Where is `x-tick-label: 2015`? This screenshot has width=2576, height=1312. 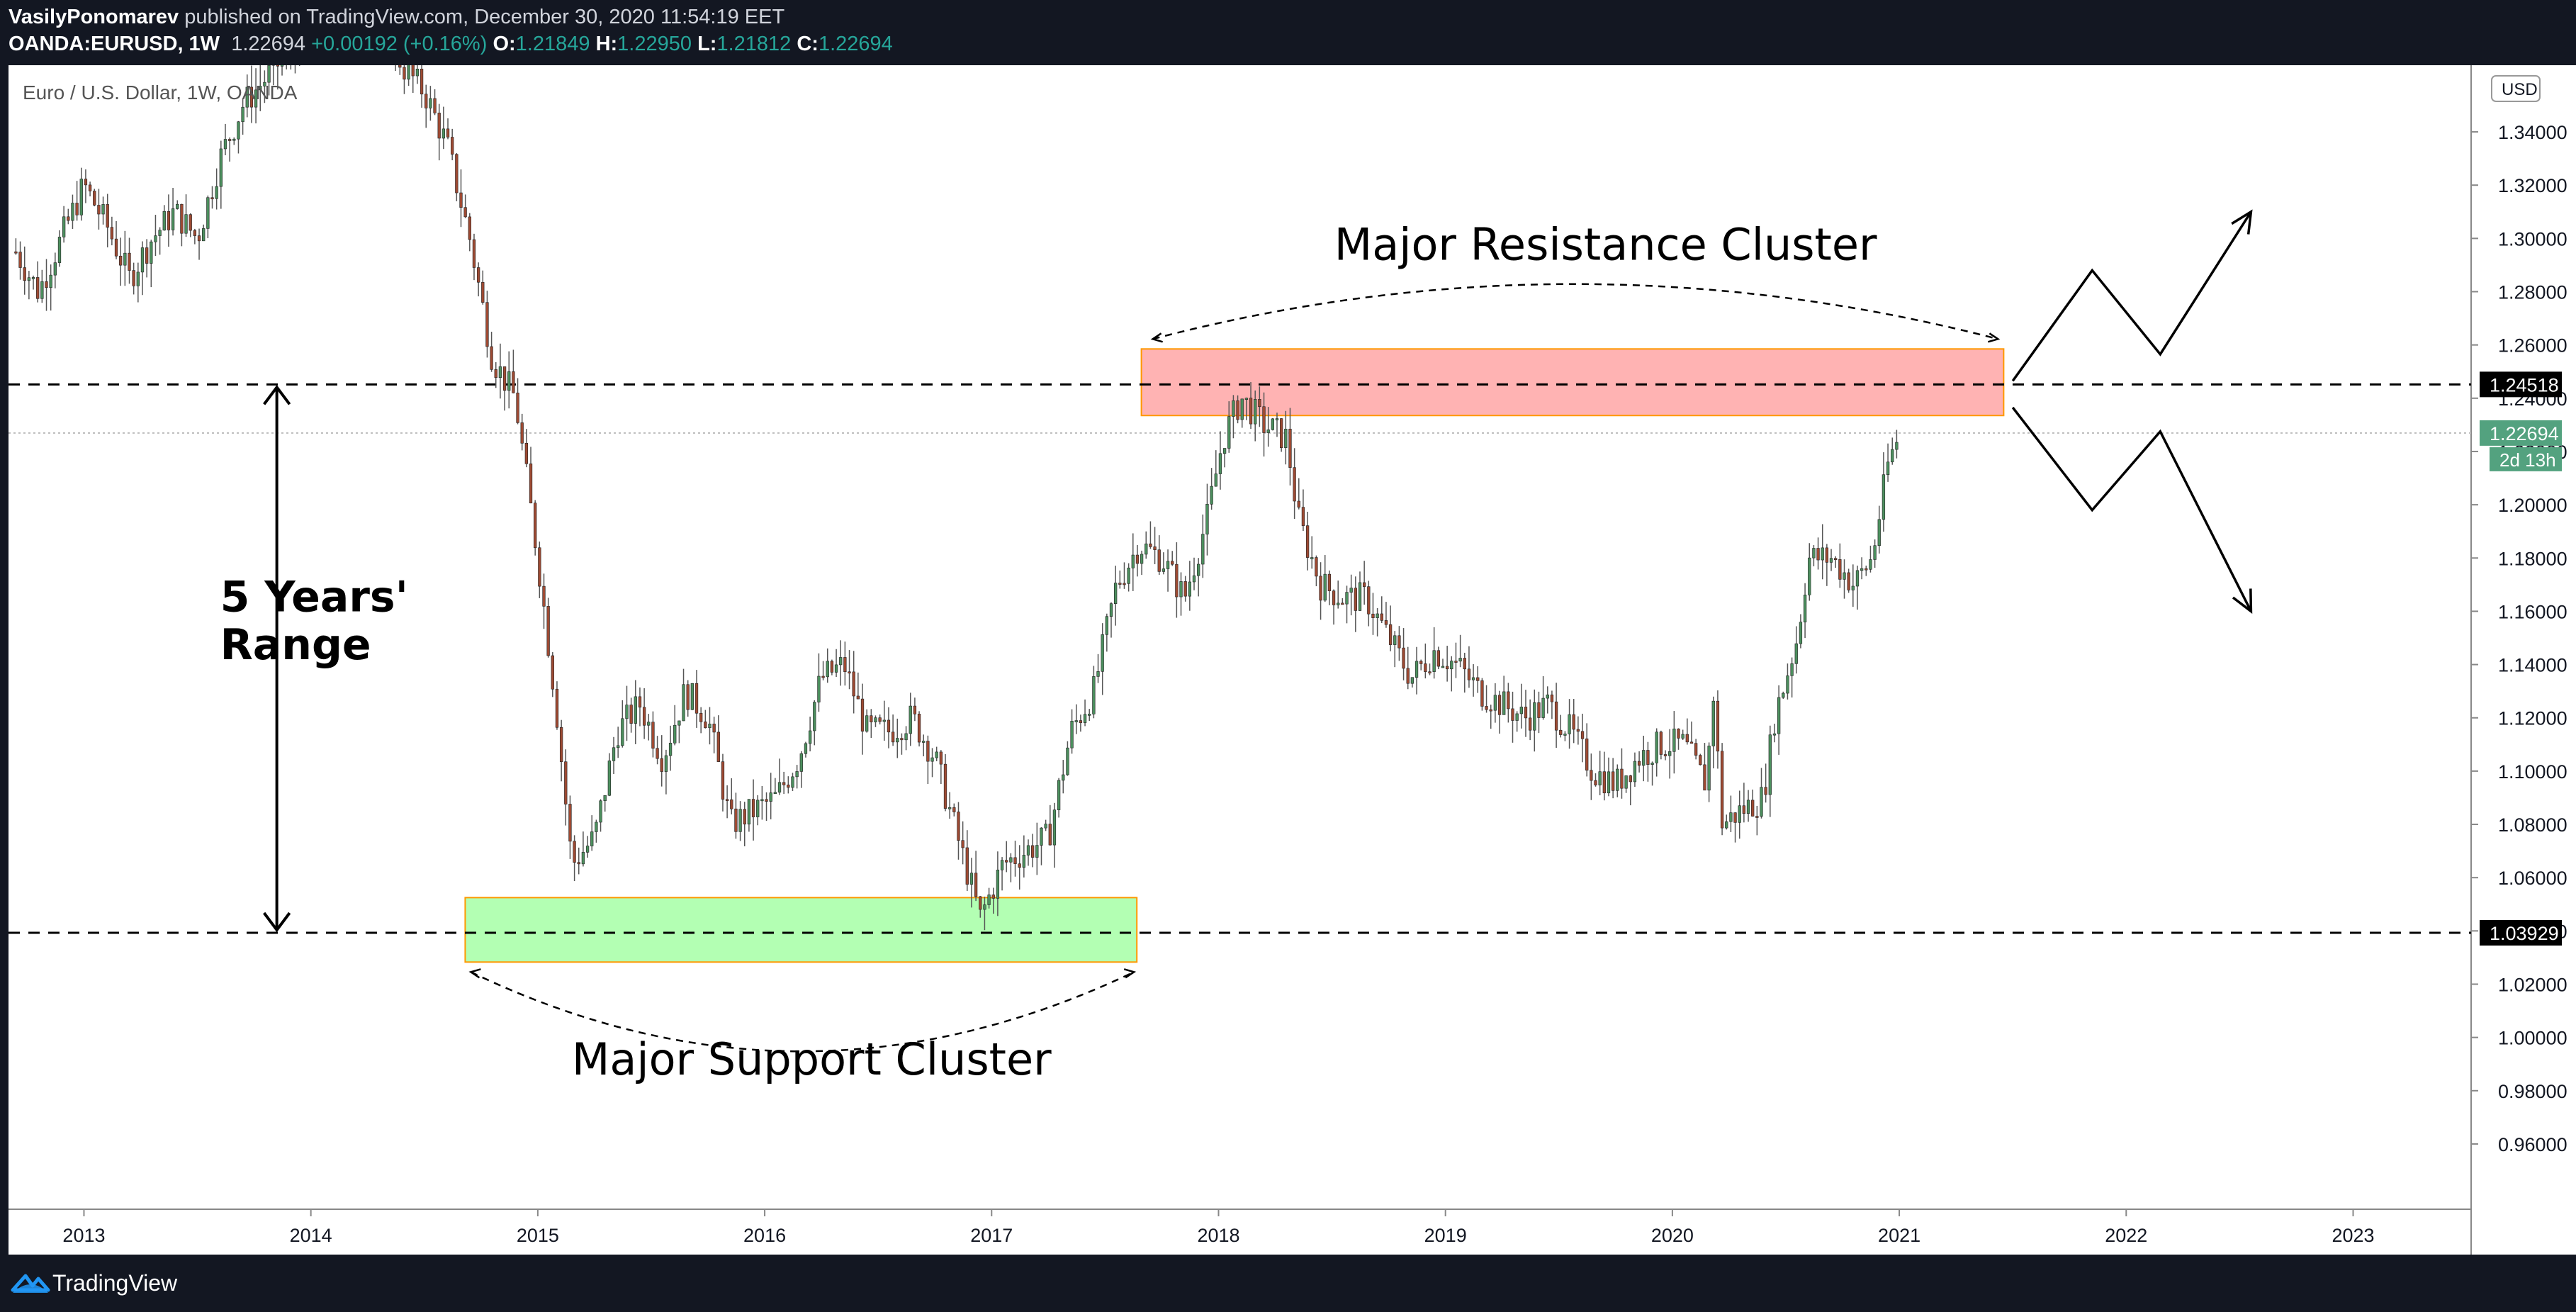 x-tick-label: 2015 is located at coordinates (538, 1235).